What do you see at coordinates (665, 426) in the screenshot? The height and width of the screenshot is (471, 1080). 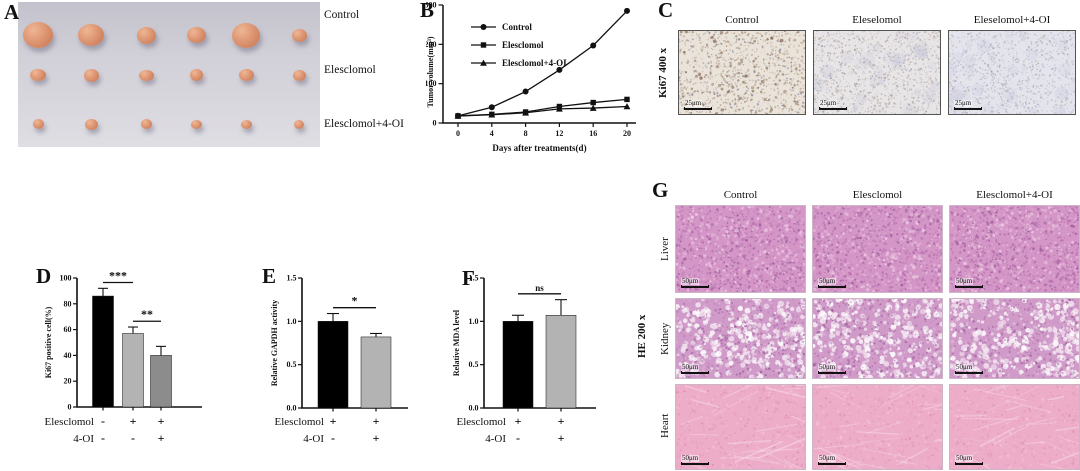 I see `g-row-label-heart: Heart` at bounding box center [665, 426].